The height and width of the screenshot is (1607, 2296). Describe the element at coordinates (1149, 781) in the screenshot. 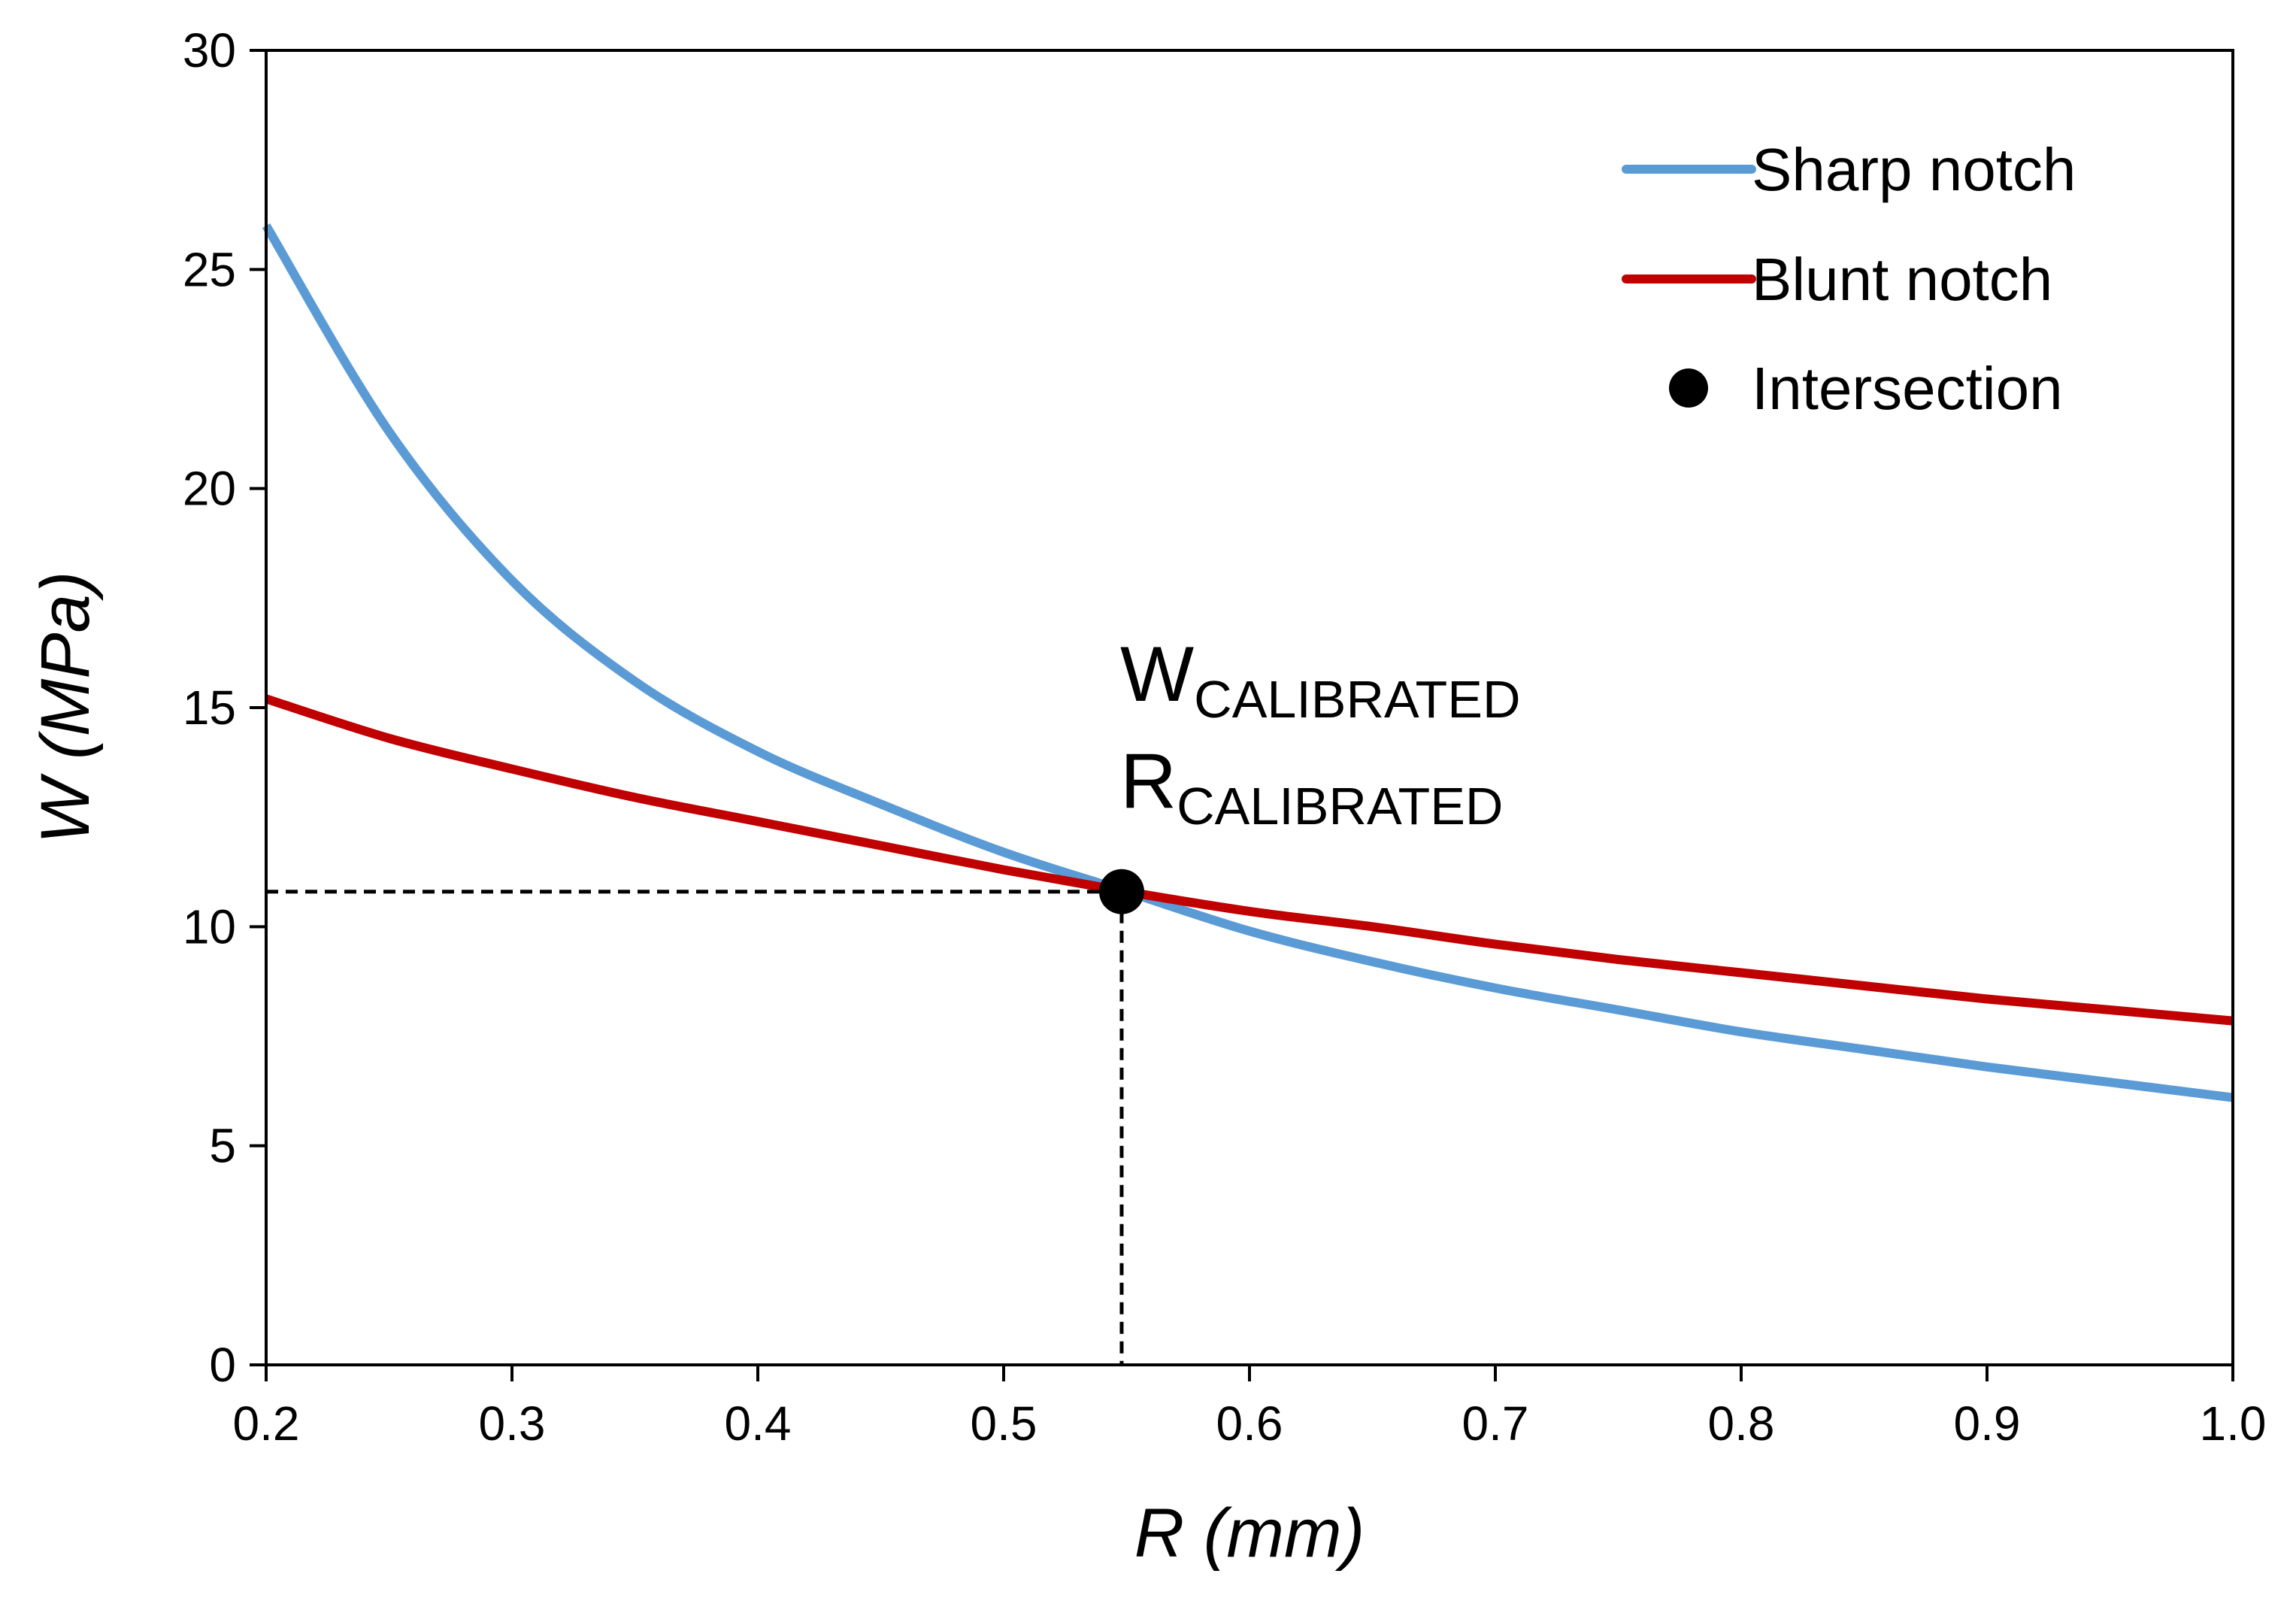

I see `annotation-r-main: R` at that location.